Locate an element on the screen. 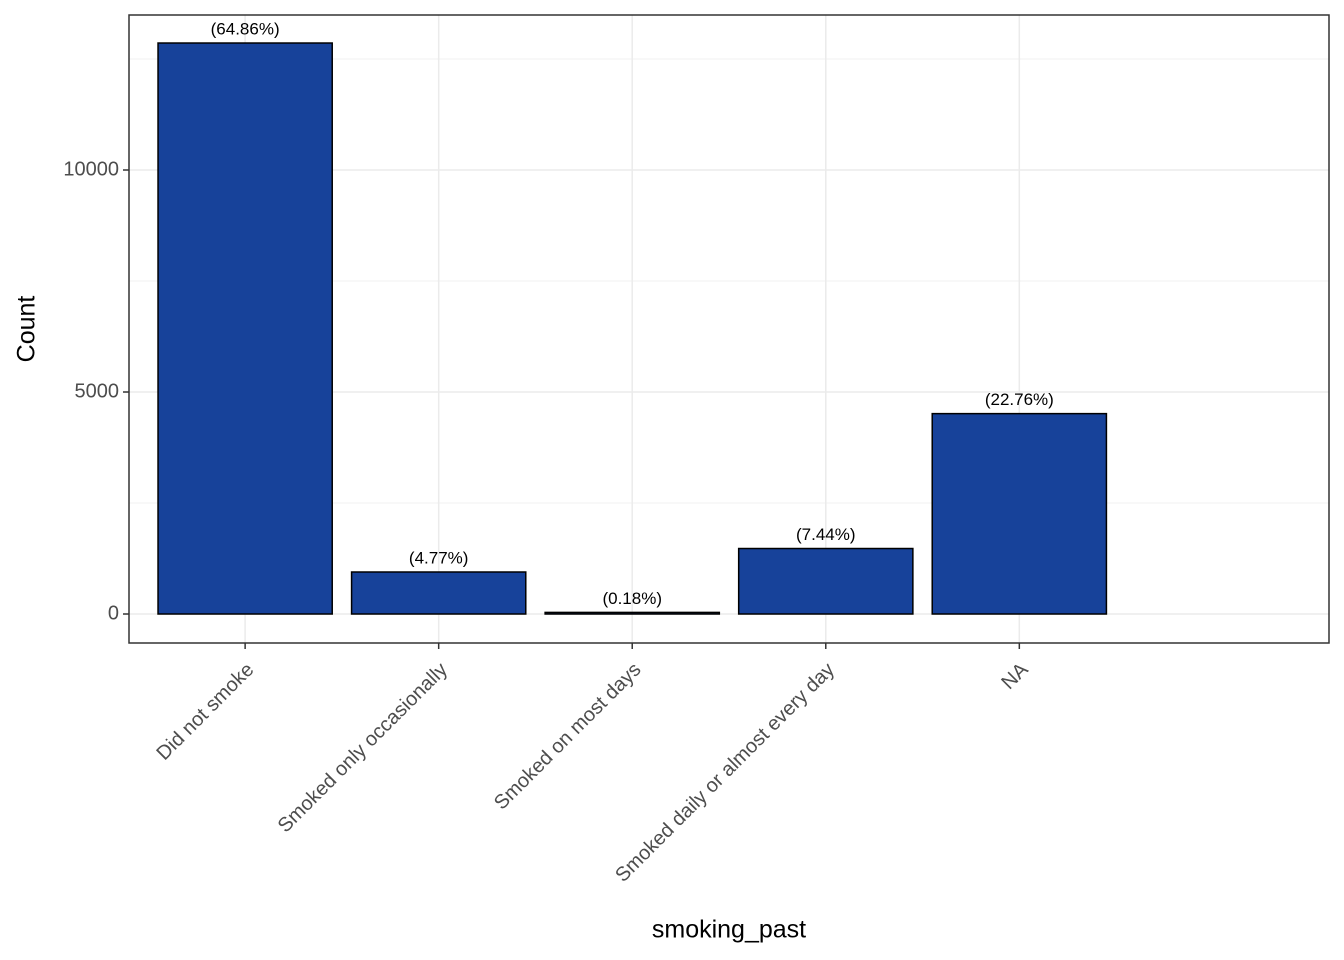  x-tick-label: Did not smoke is located at coordinates (205, 712).